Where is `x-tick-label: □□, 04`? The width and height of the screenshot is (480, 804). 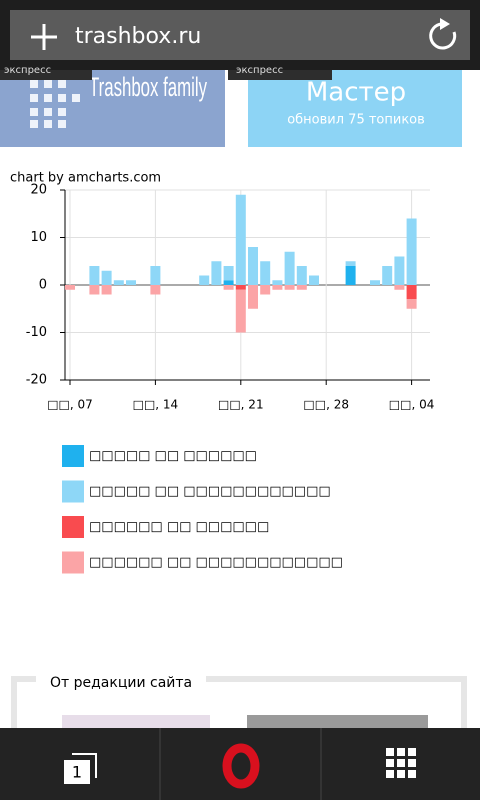
x-tick-label: □□, 04 is located at coordinates (412, 405).